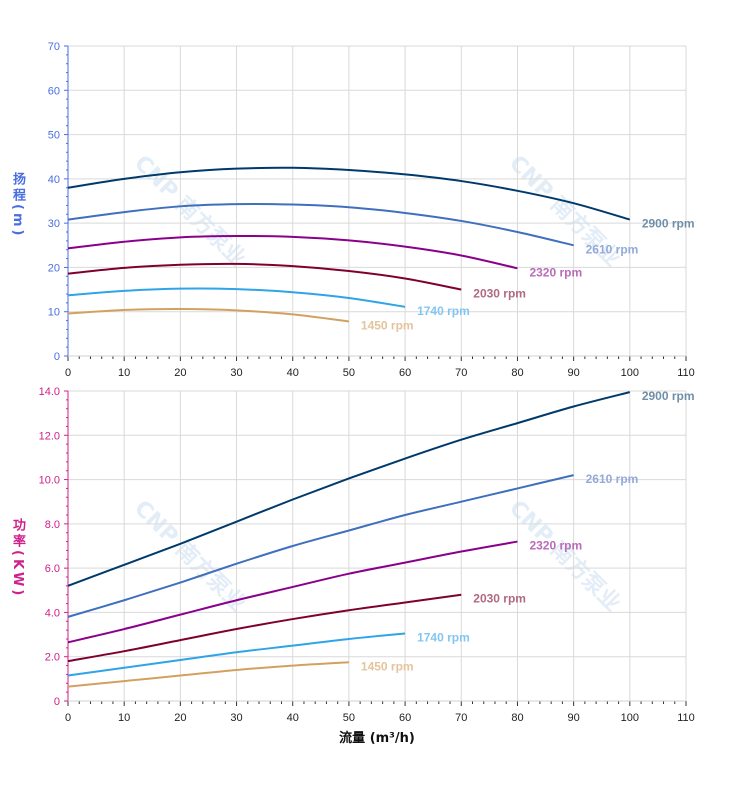  I want to click on y-tick-label: 10.0, so click(49, 481).